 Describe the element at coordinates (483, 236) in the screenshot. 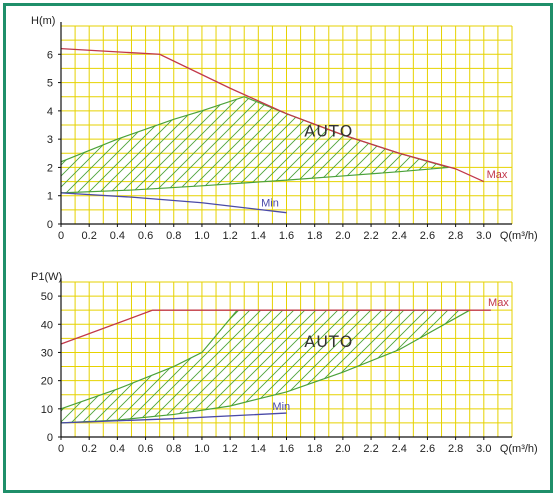

I see `x-tick-label: 3.0` at that location.